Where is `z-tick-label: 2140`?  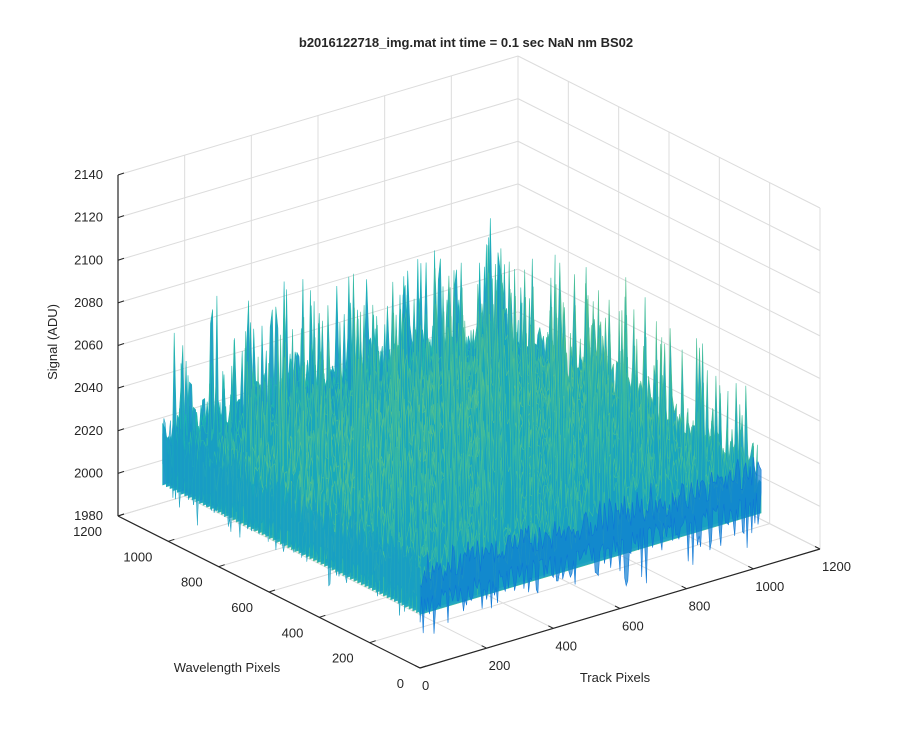
z-tick-label: 2140 is located at coordinates (88, 174).